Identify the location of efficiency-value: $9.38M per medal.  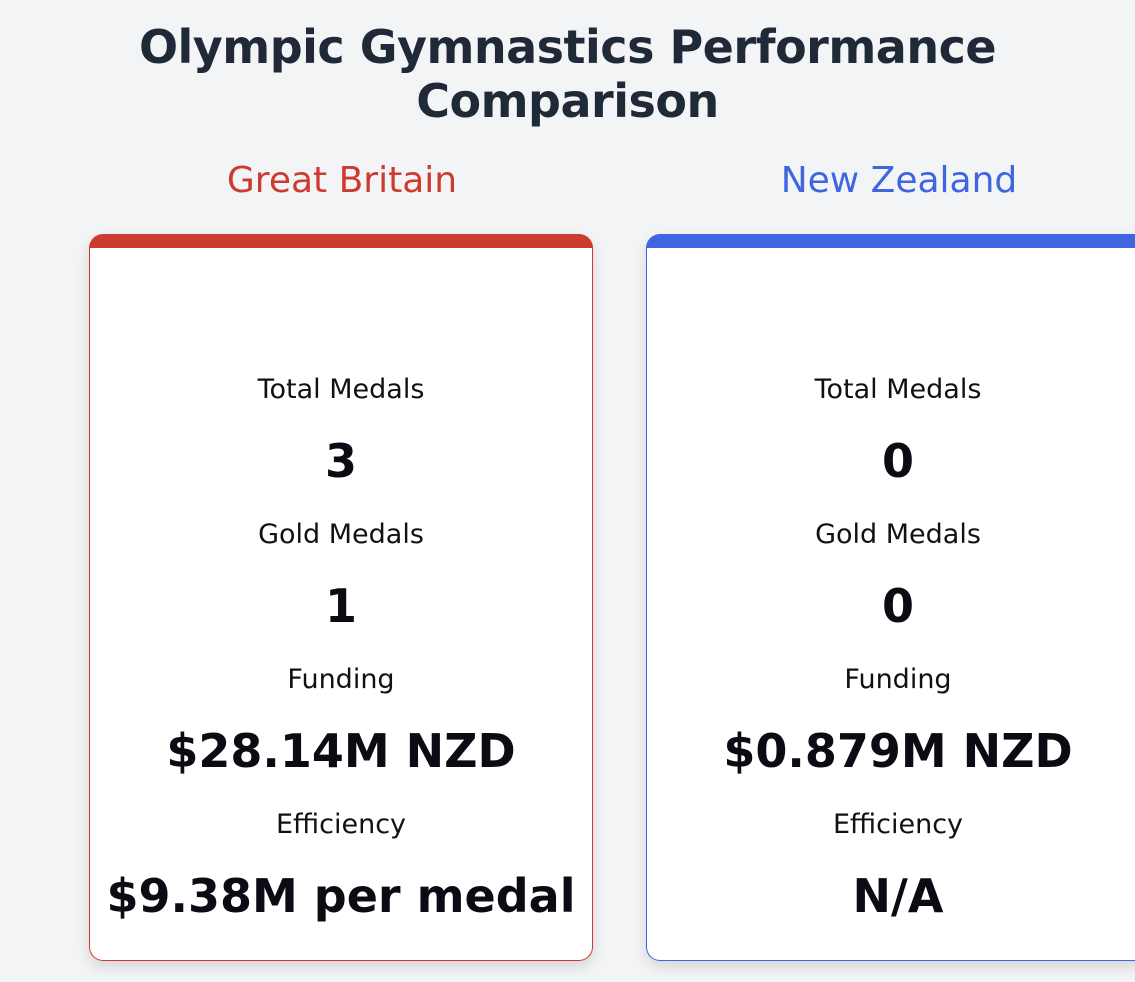
(341, 896).